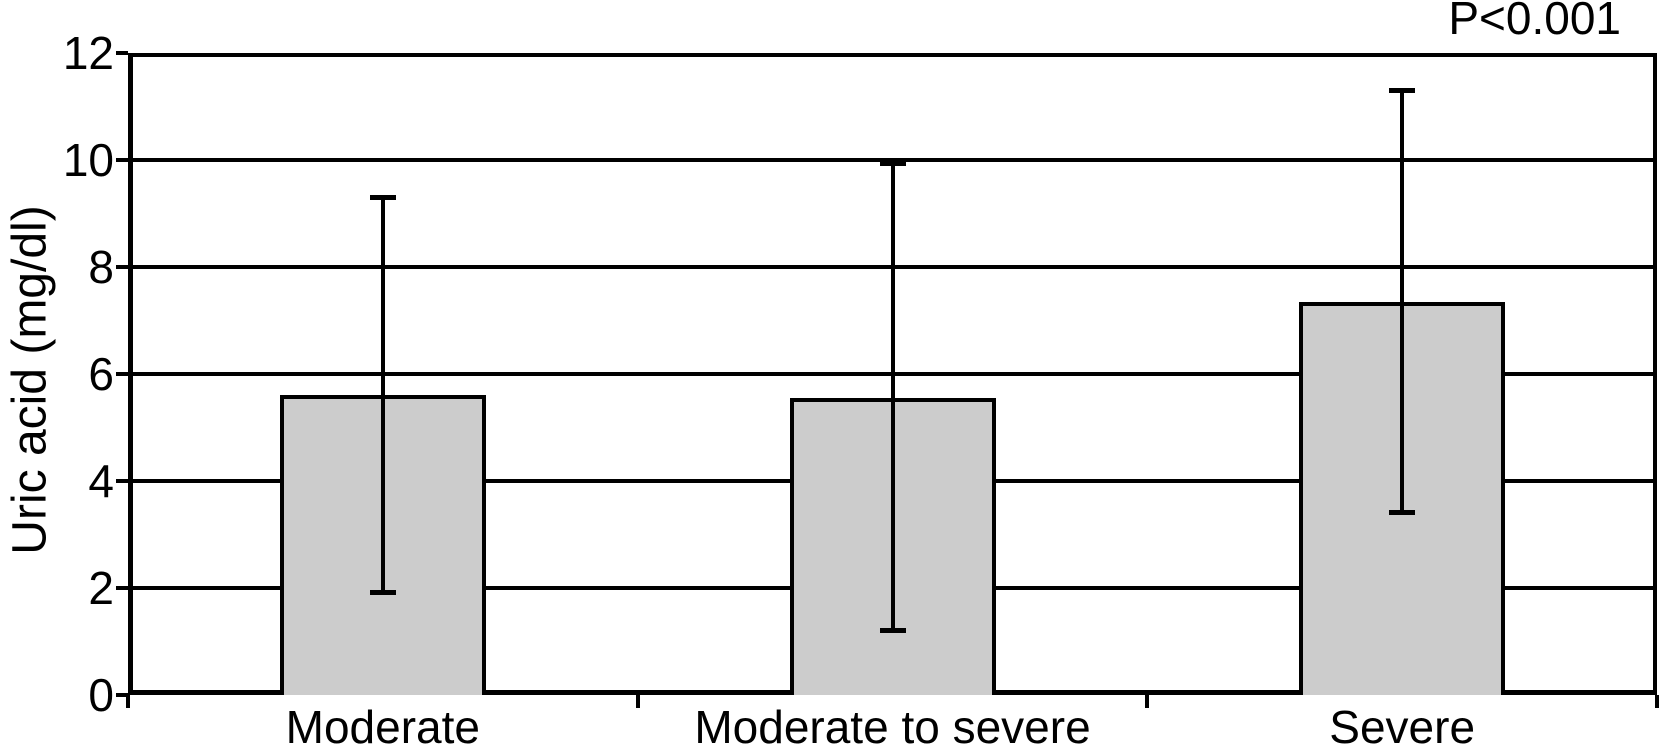  I want to click on x-category-label: Moderate to severe, so click(892, 727).